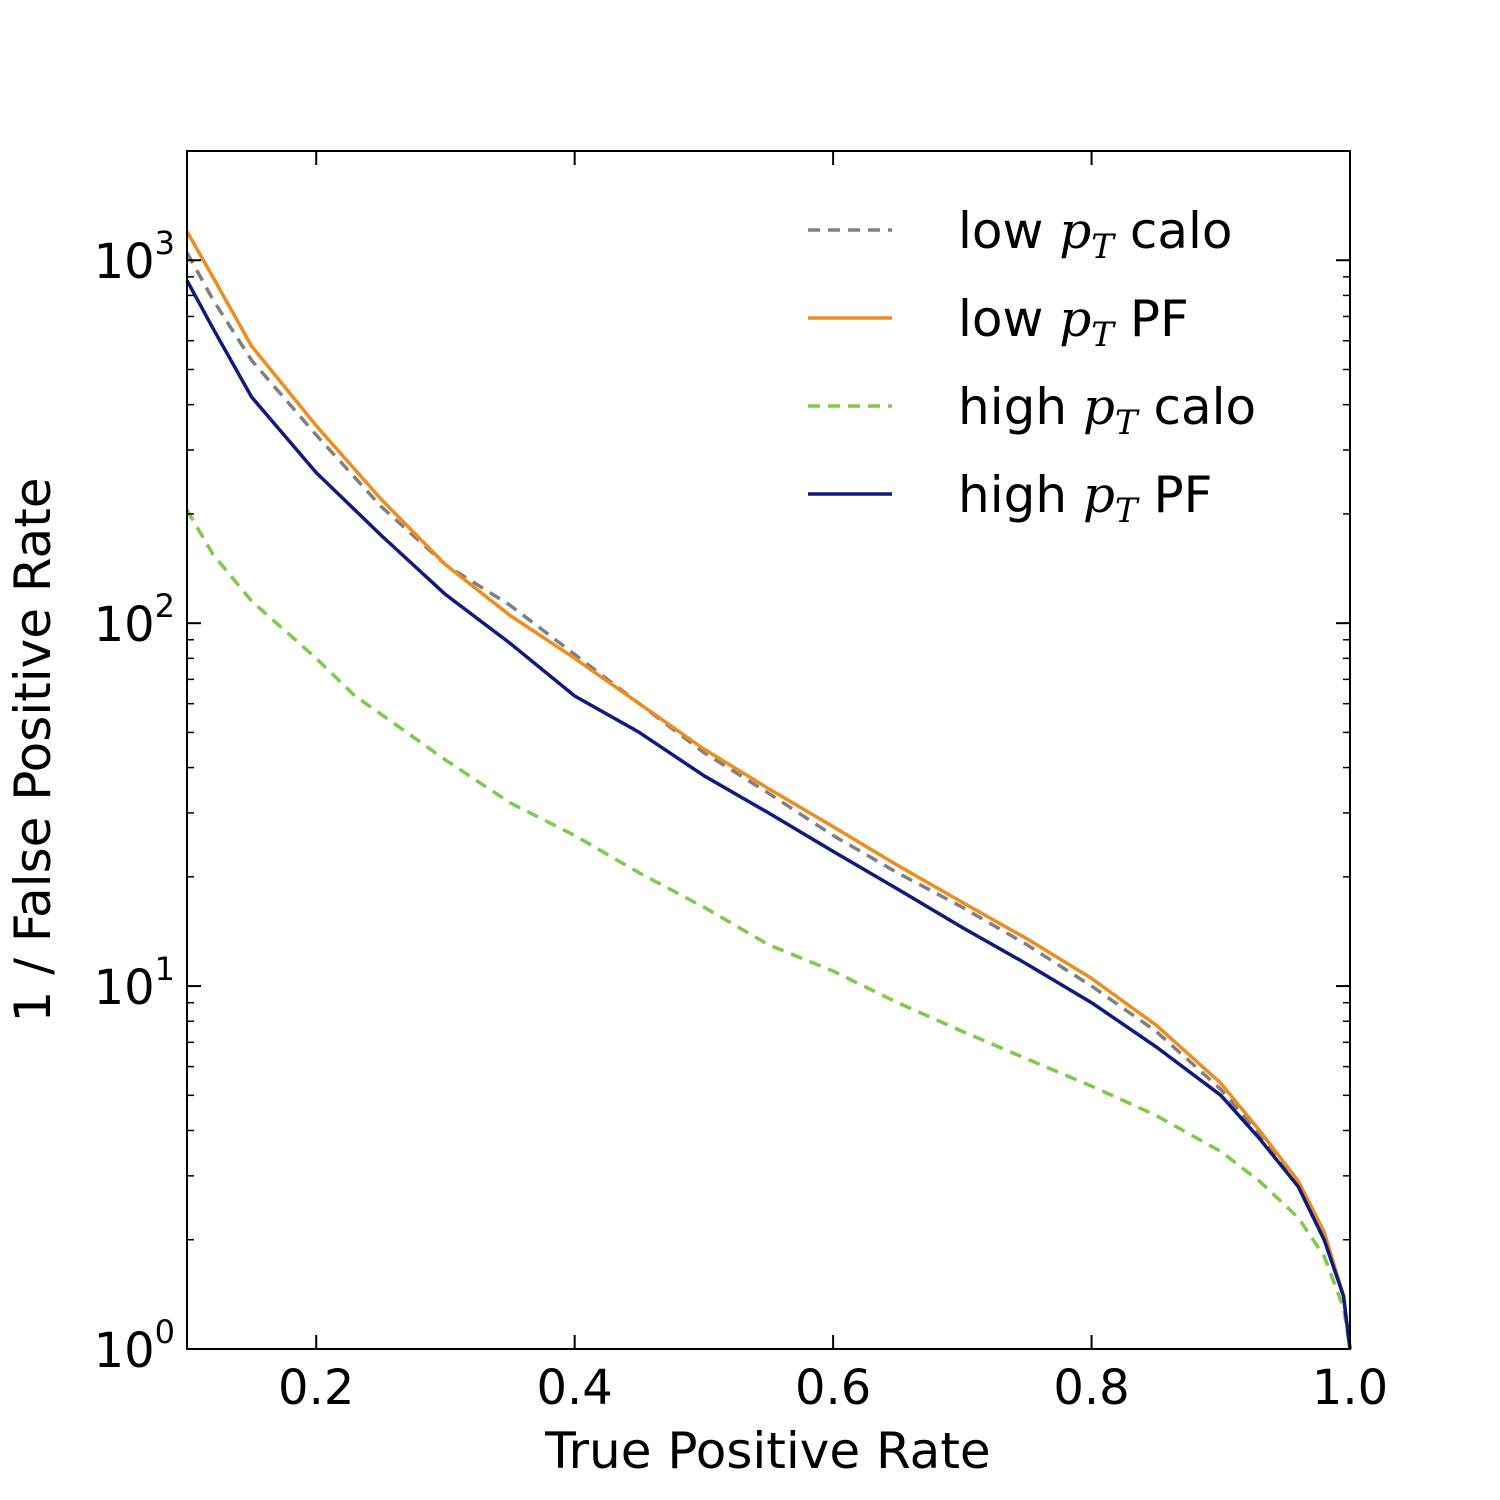 The image size is (1500, 1500). I want to click on x-tick-label: 0.2, so click(316, 1388).